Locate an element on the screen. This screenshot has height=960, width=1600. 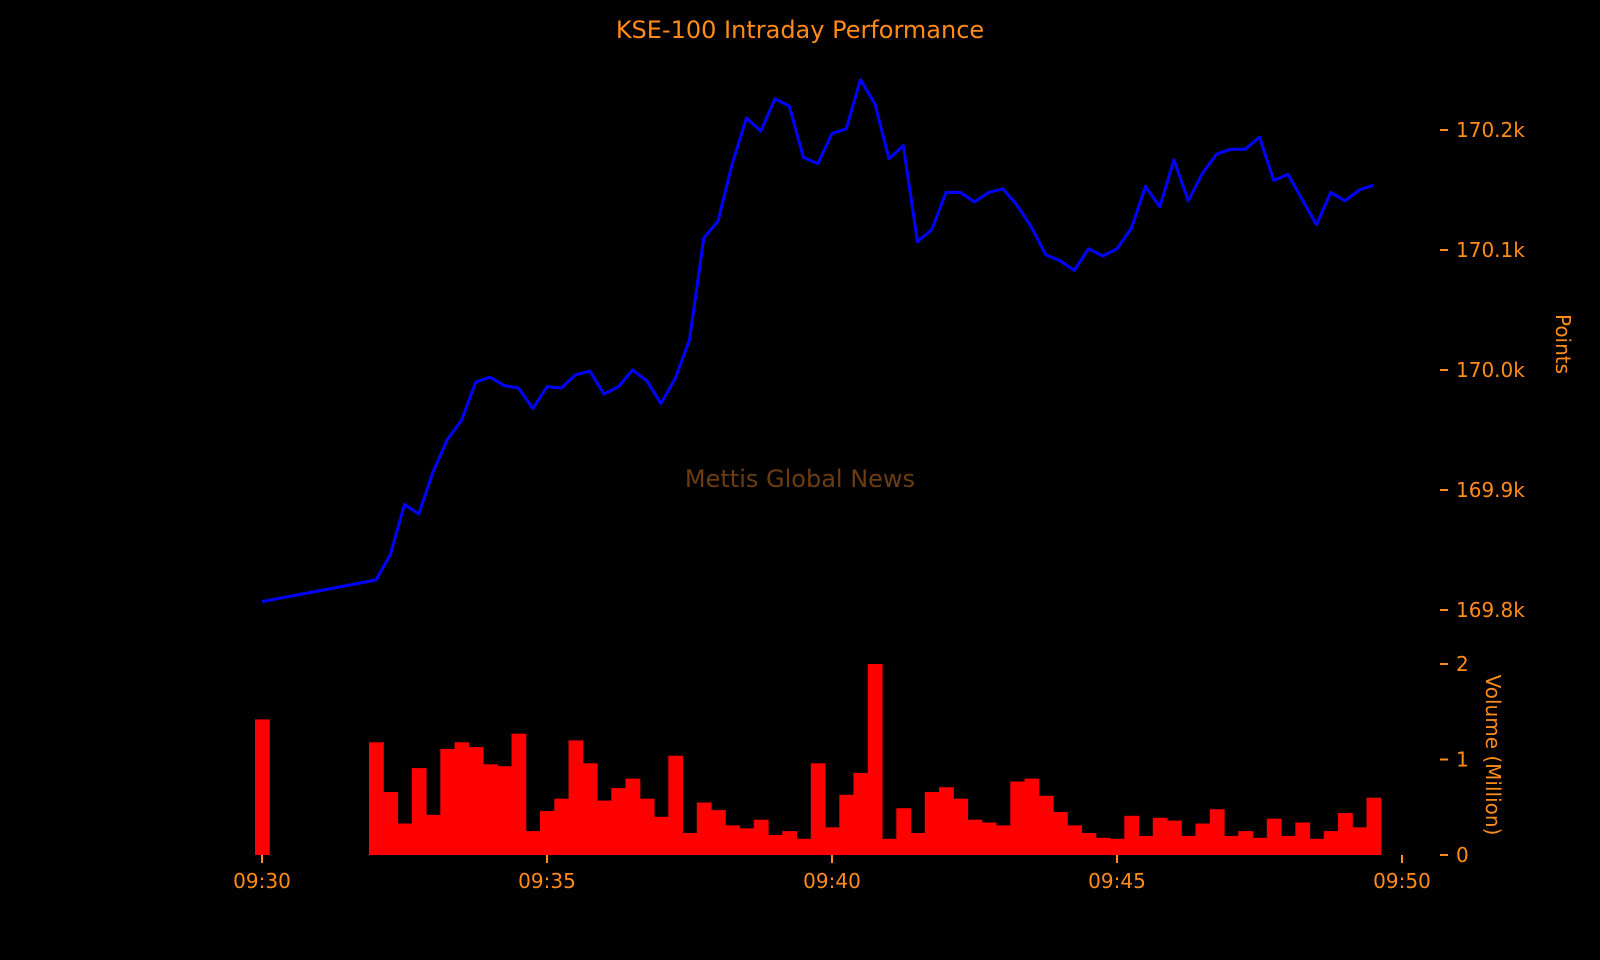
price-y-axis-label: Points is located at coordinates (1563, 344).